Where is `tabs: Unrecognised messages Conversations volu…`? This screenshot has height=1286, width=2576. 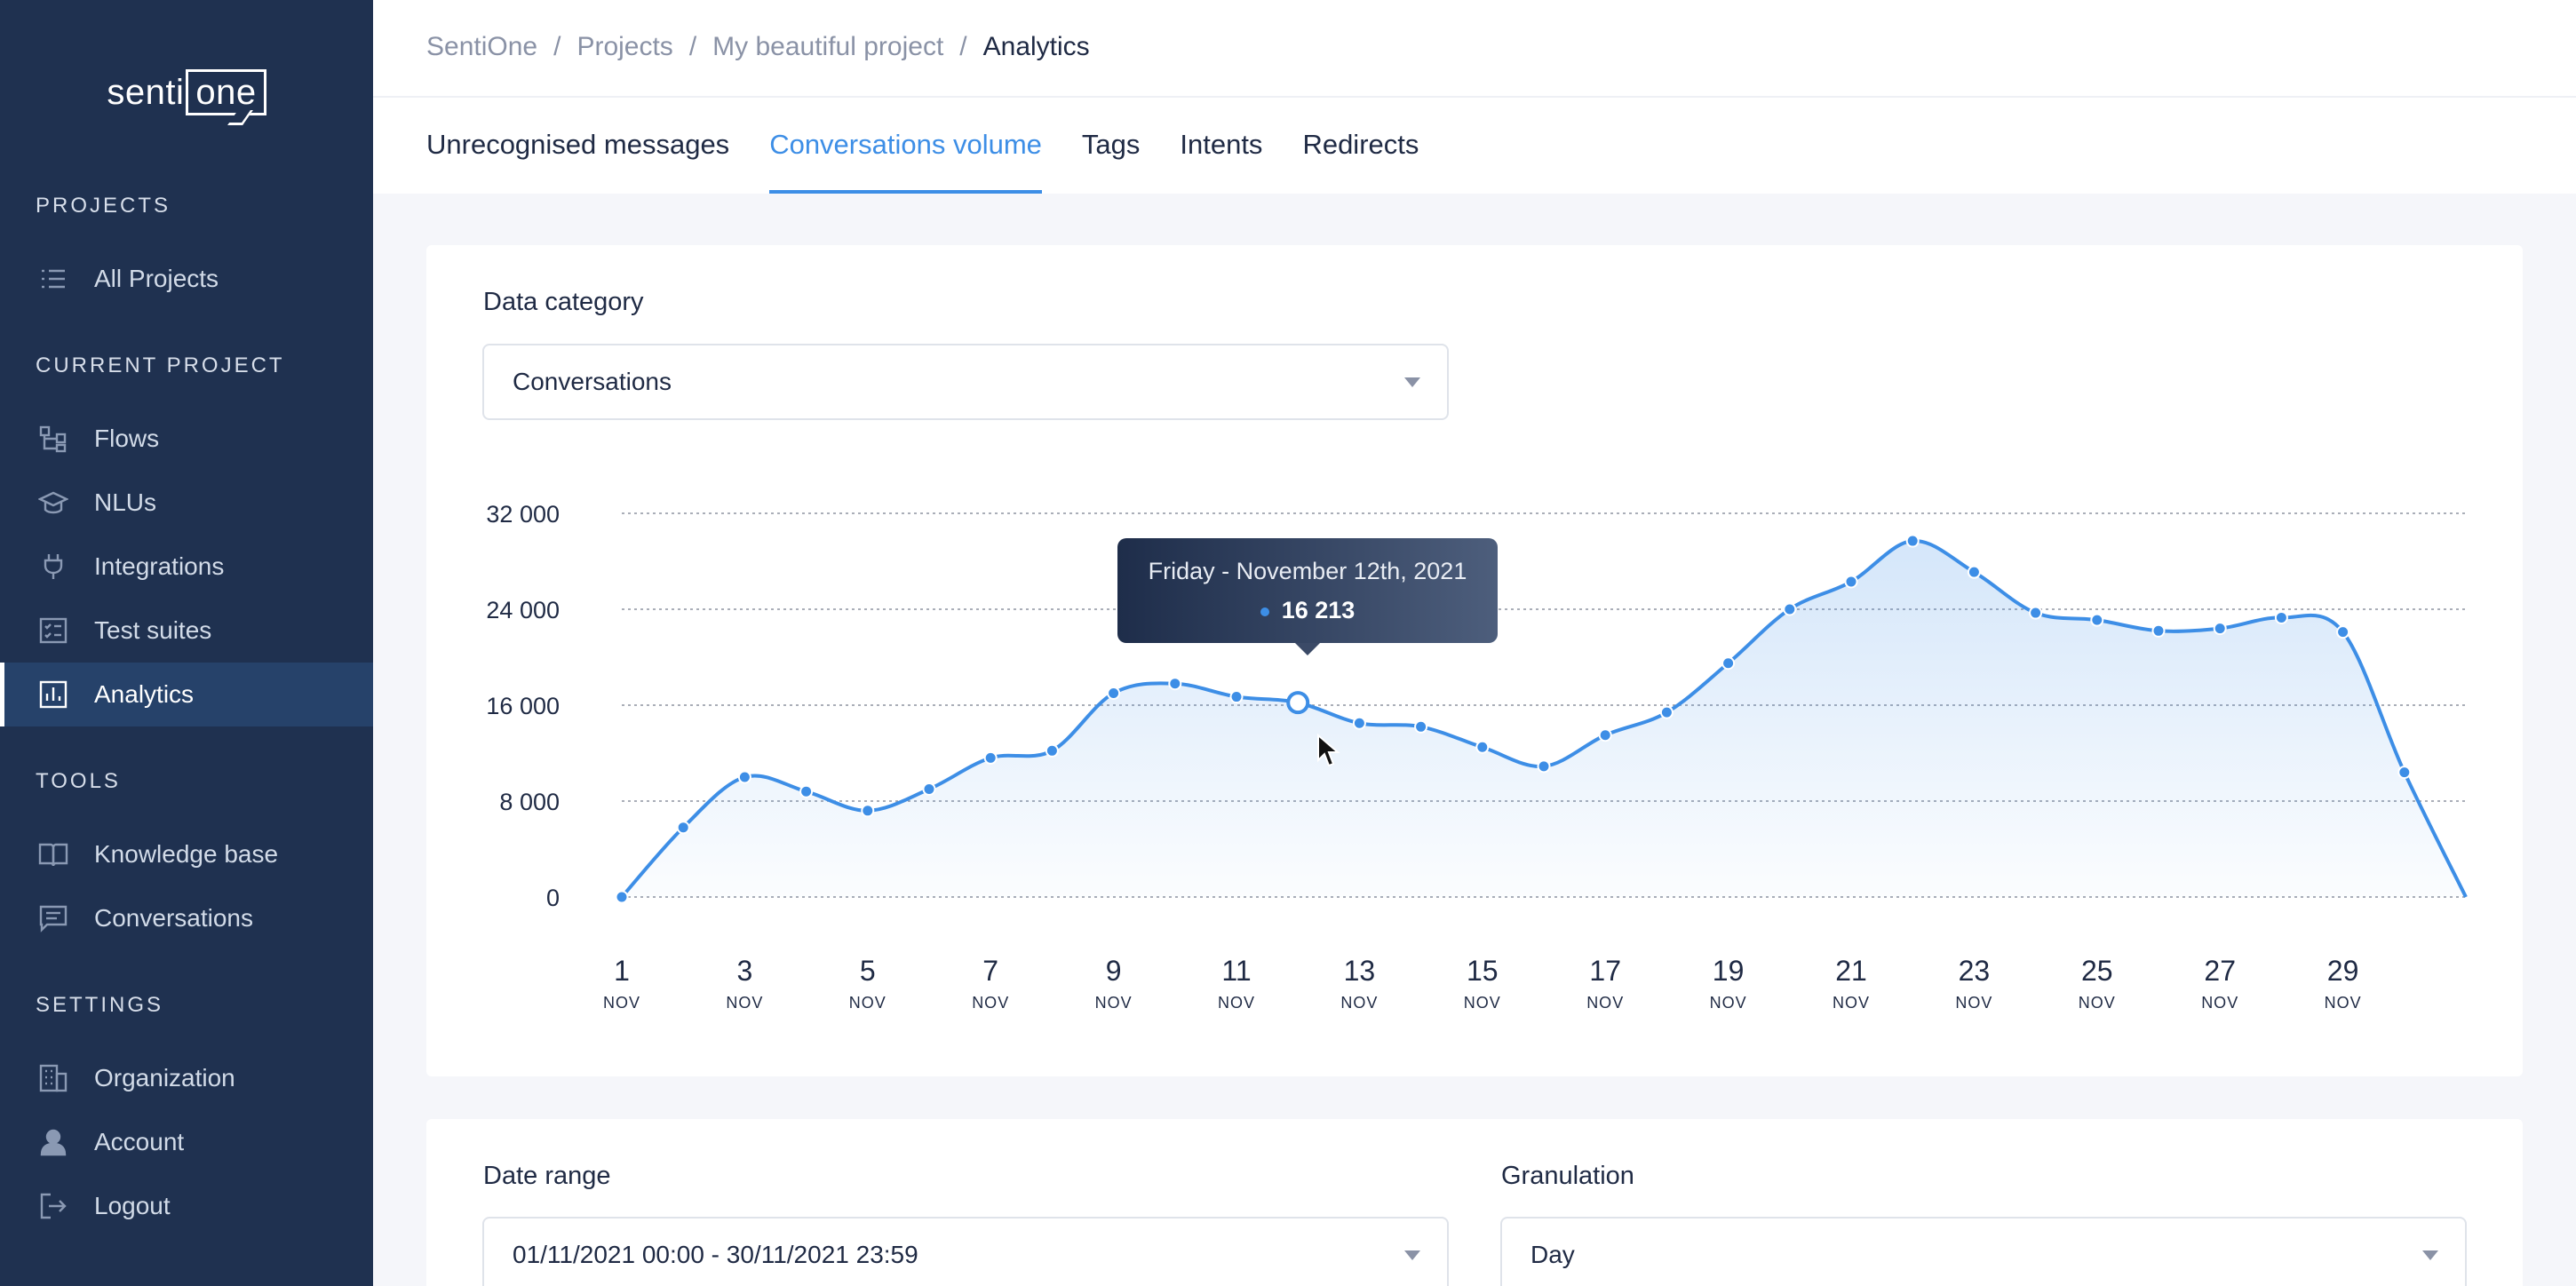
tabs: Unrecognised messages Conversations volu… is located at coordinates (942, 145).